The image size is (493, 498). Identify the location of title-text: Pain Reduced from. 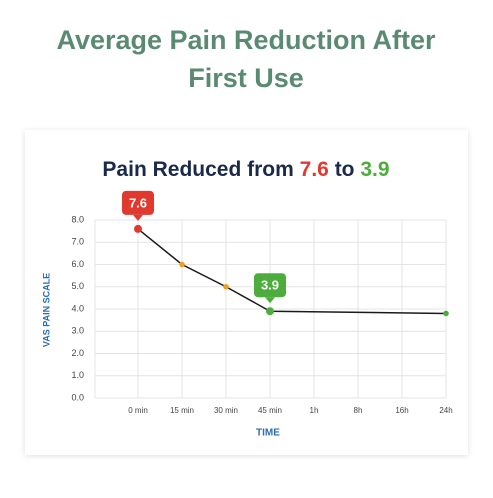
(197, 169).